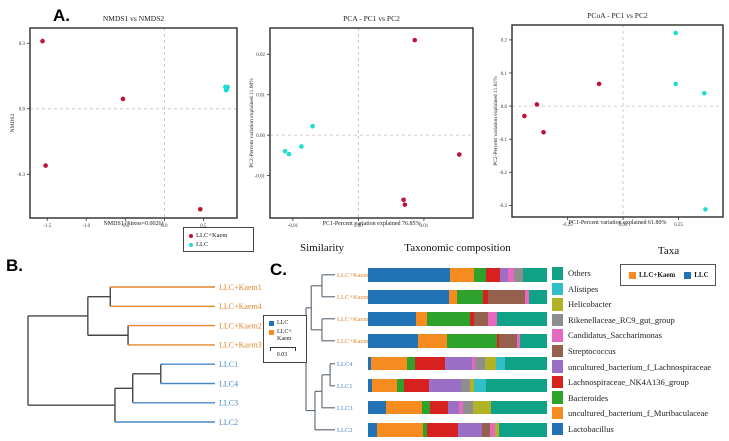 The width and height of the screenshot is (729, 441). Describe the element at coordinates (583, 428) in the screenshot. I see `taxa-legend-item: Lactobacillus` at that location.